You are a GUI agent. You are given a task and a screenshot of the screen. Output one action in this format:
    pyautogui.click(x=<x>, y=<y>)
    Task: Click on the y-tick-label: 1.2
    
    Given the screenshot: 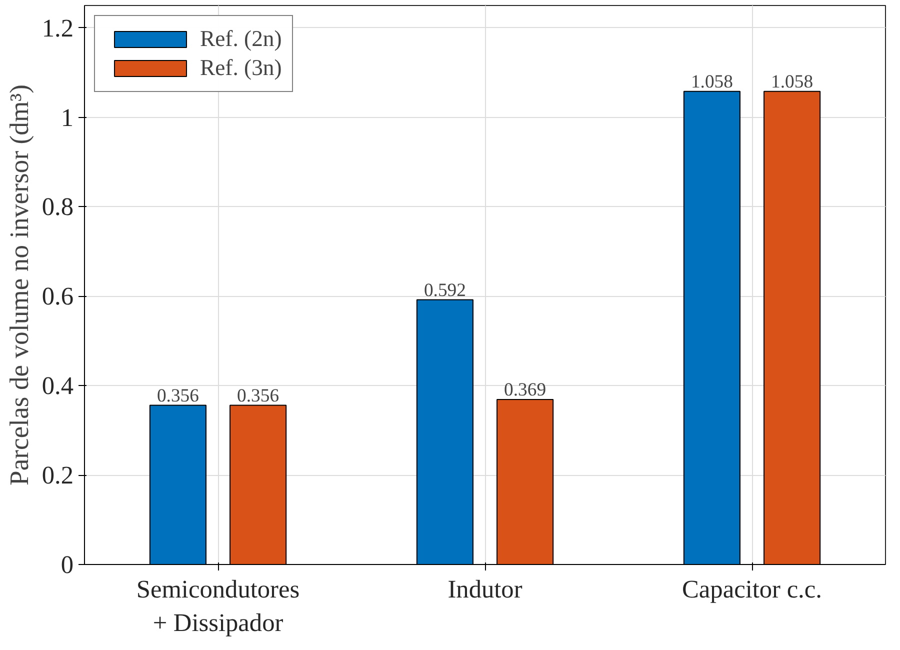 What is the action you would take?
    pyautogui.click(x=58, y=28)
    